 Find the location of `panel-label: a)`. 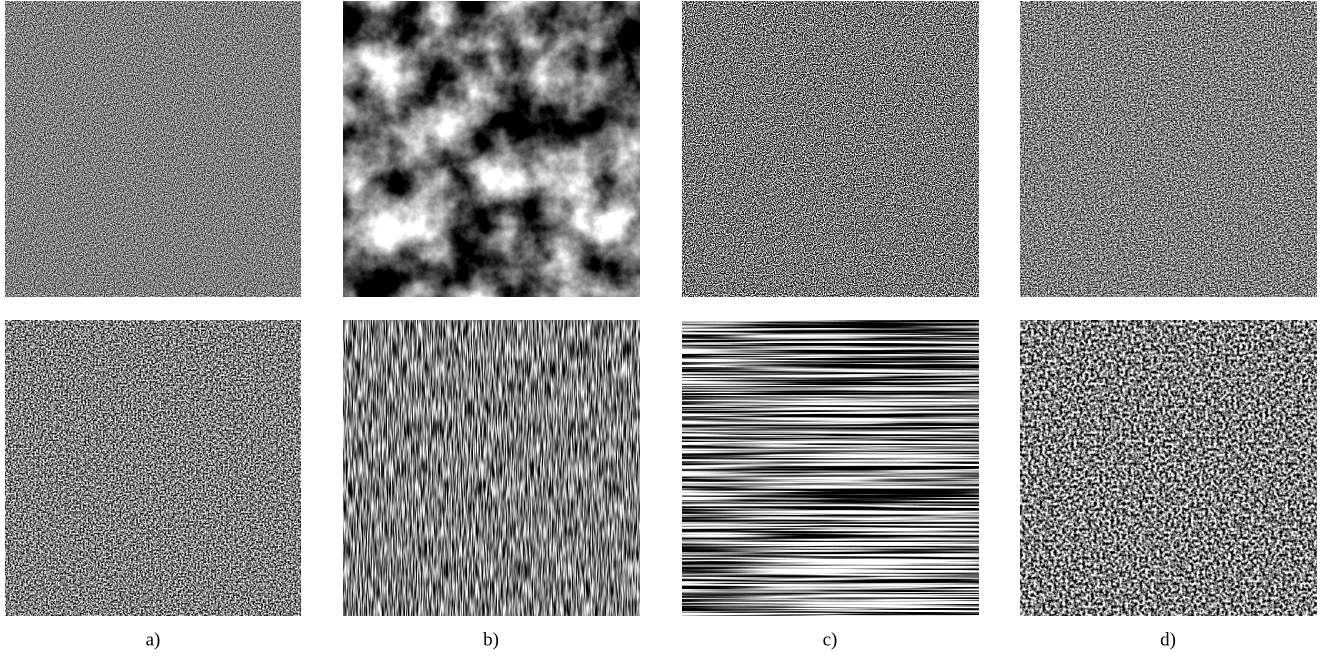

panel-label: a) is located at coordinates (153, 639).